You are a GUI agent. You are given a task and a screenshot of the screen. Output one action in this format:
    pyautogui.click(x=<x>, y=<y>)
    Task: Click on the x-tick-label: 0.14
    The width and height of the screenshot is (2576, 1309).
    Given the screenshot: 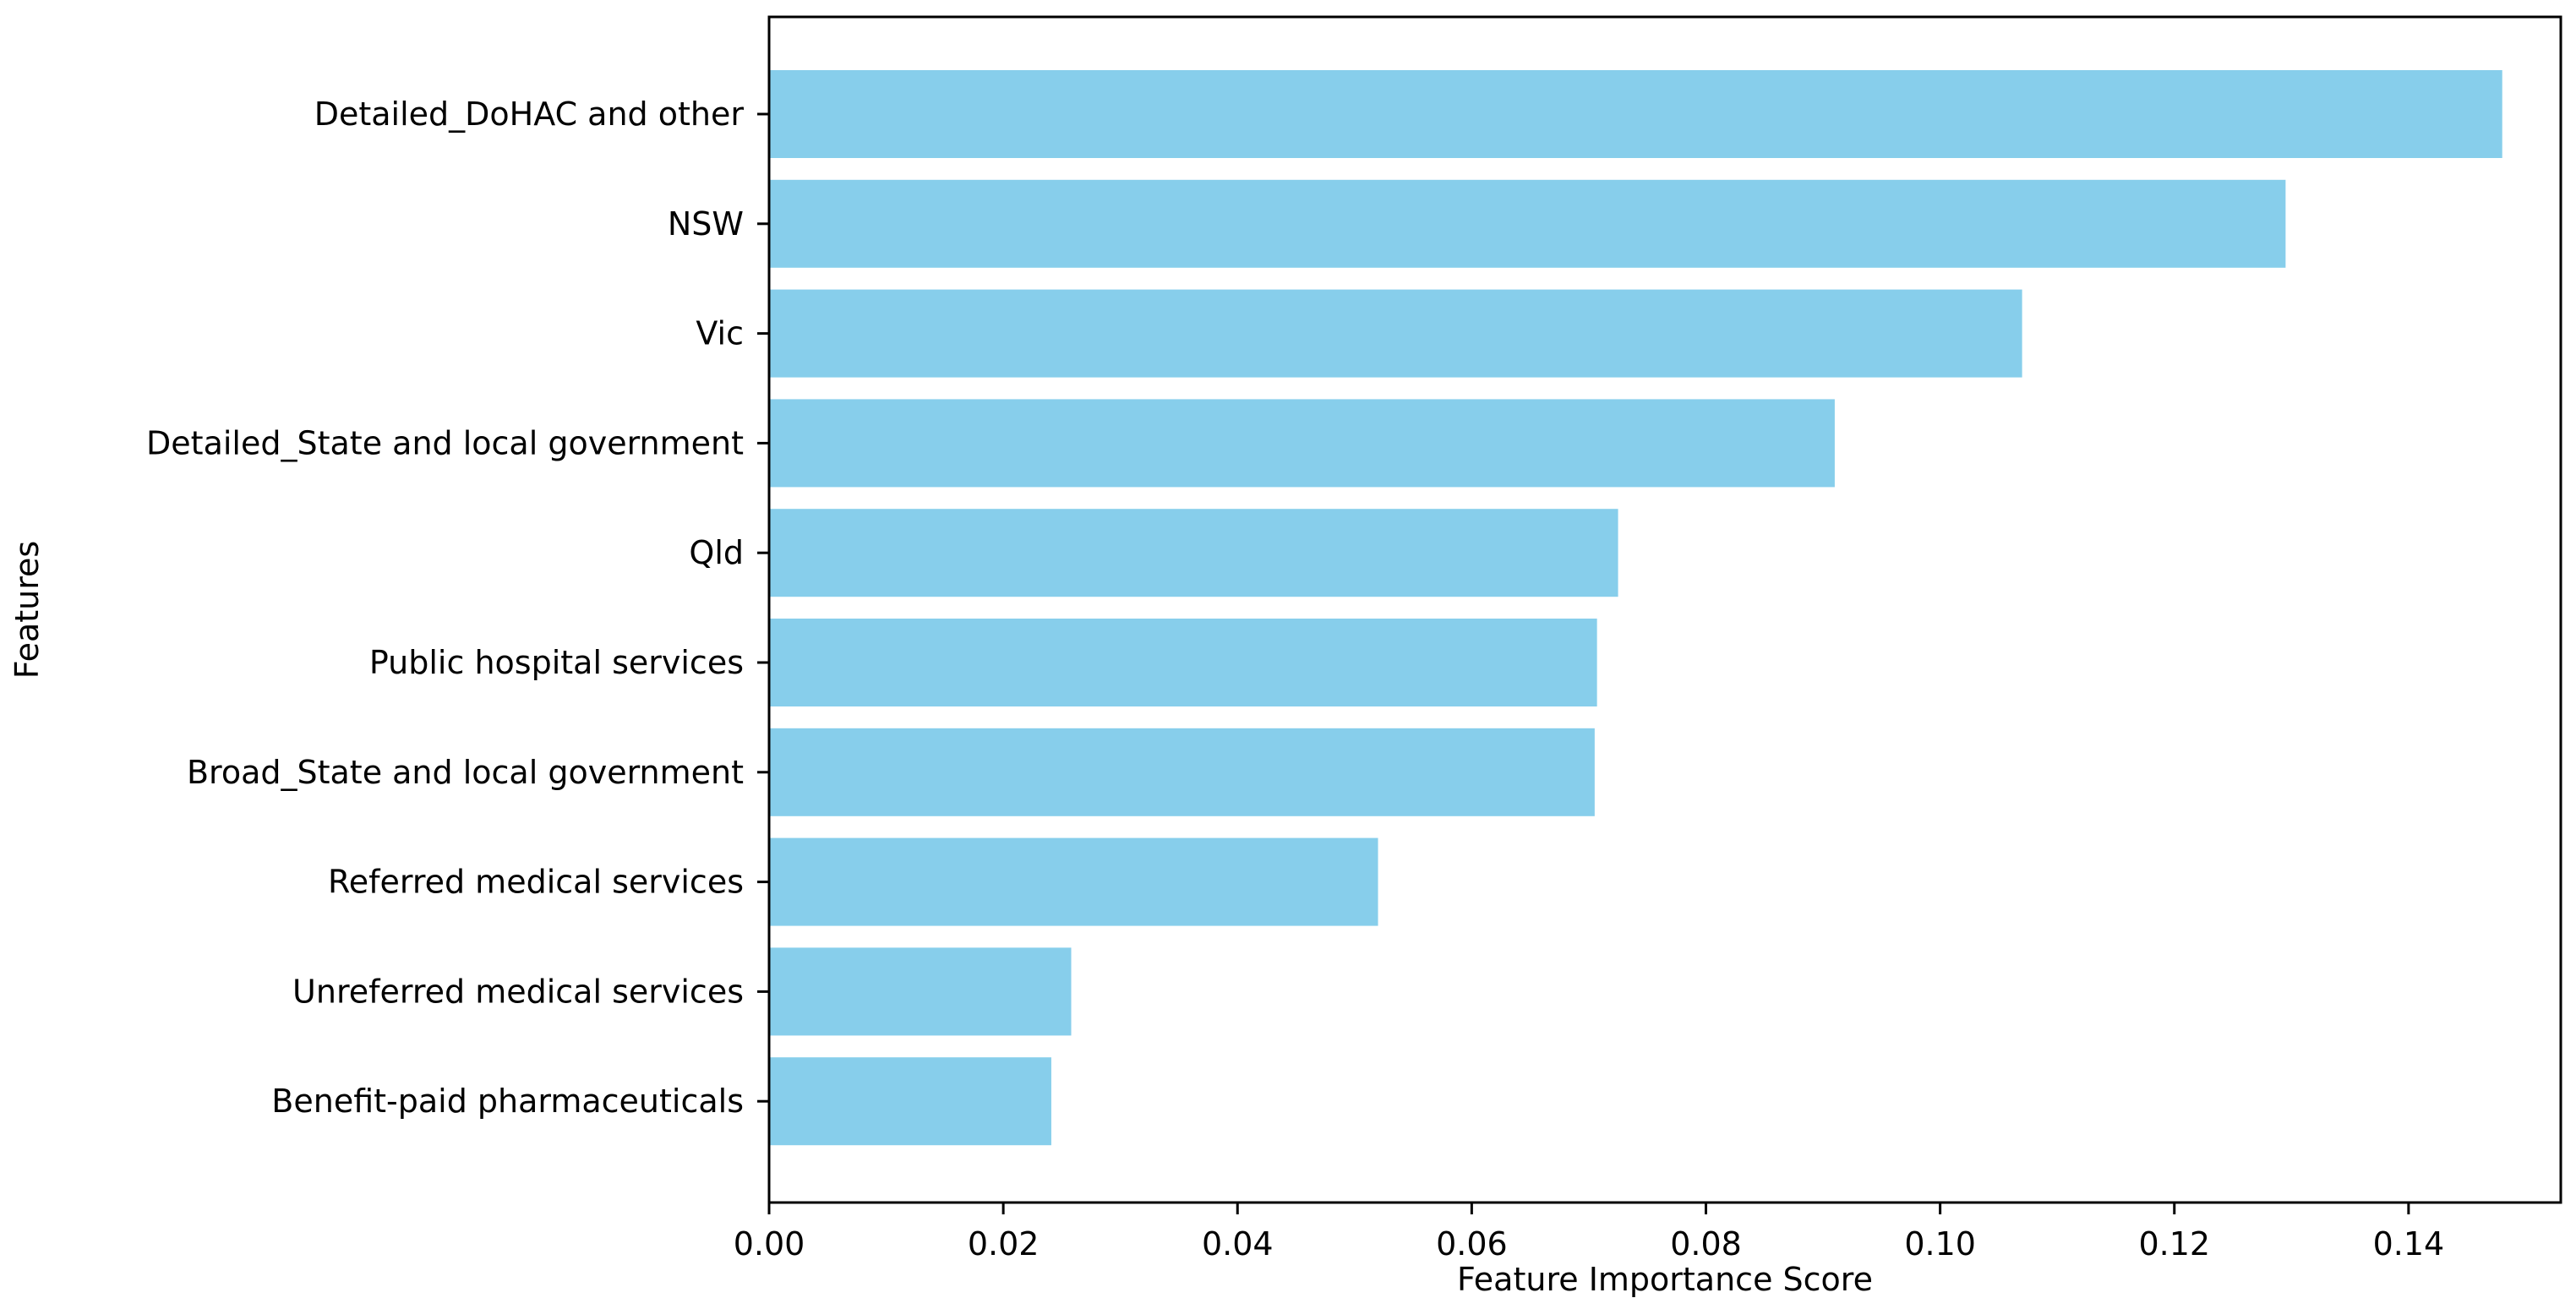 What is the action you would take?
    pyautogui.click(x=2409, y=1244)
    